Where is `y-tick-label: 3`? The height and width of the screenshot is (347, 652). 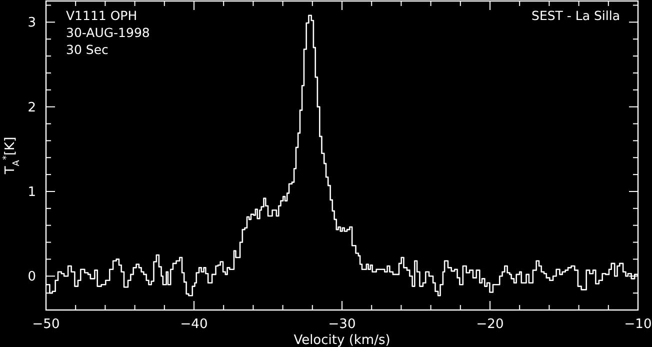 y-tick-label: 3 is located at coordinates (32, 23).